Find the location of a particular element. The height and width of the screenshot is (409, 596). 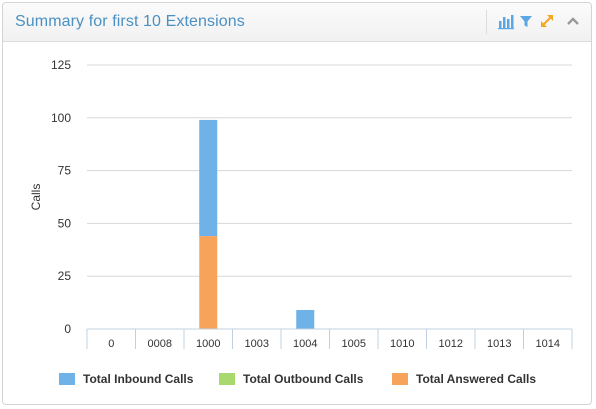

header-divider is located at coordinates (486, 22).